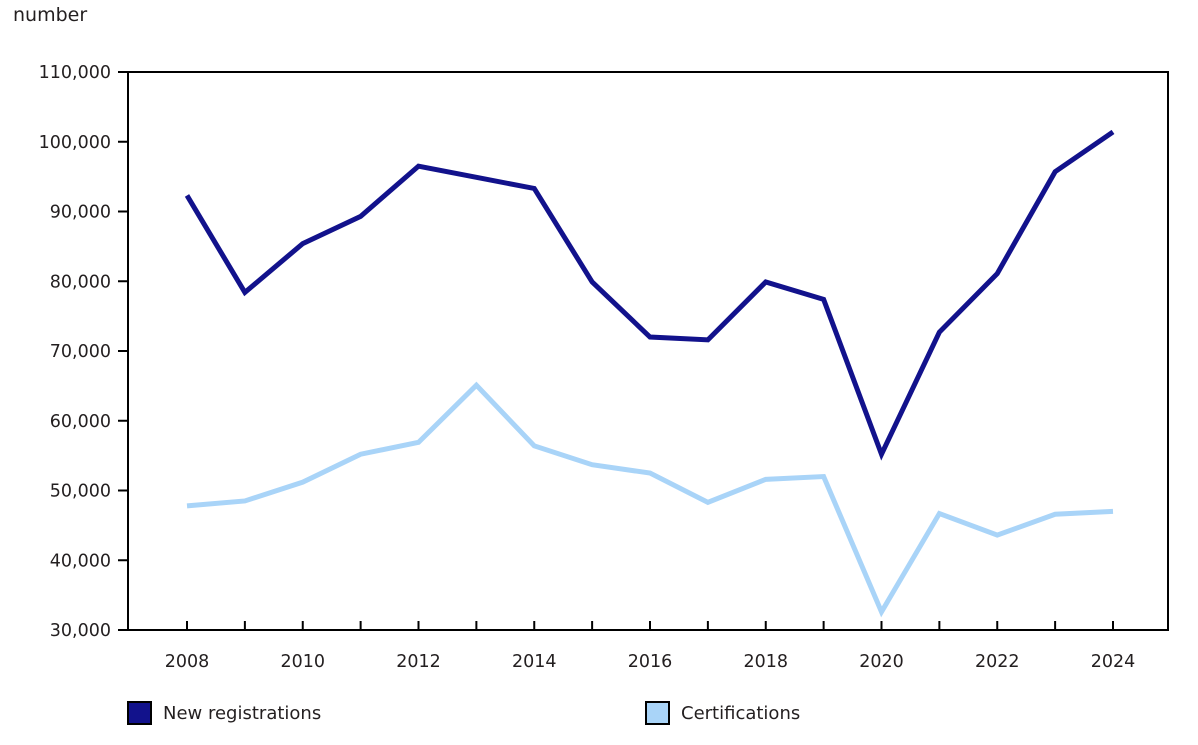  What do you see at coordinates (1113, 662) in the screenshot?
I see `x-axis-tick-label: 2024` at bounding box center [1113, 662].